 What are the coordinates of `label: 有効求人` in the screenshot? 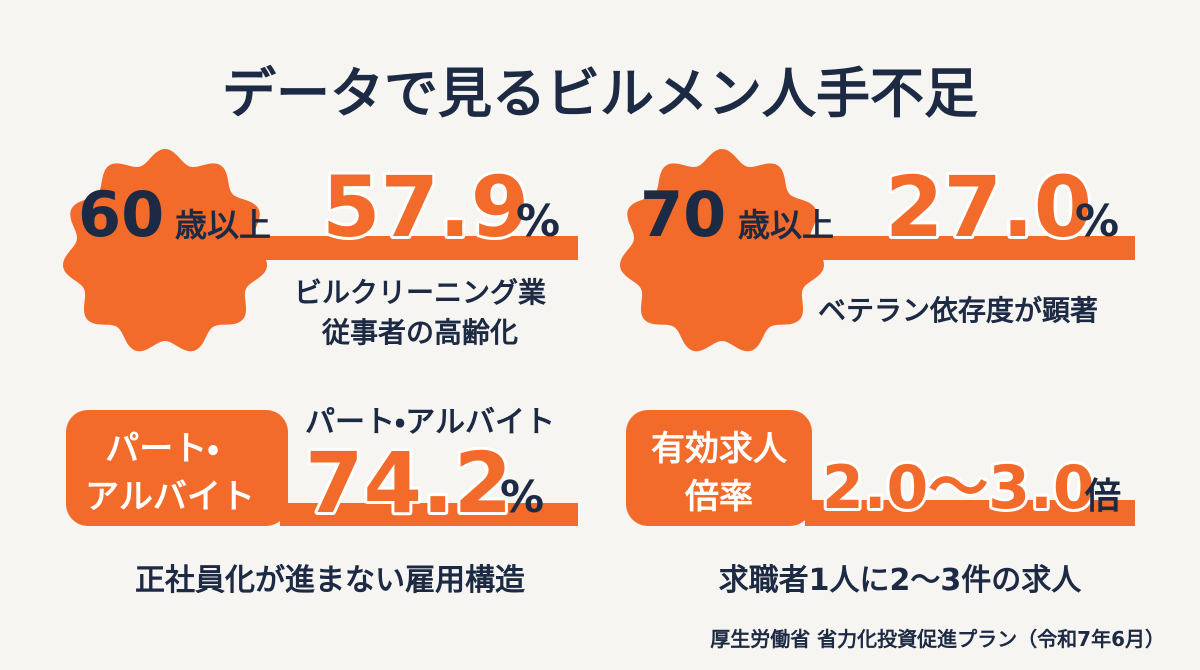 It's located at (719, 449).